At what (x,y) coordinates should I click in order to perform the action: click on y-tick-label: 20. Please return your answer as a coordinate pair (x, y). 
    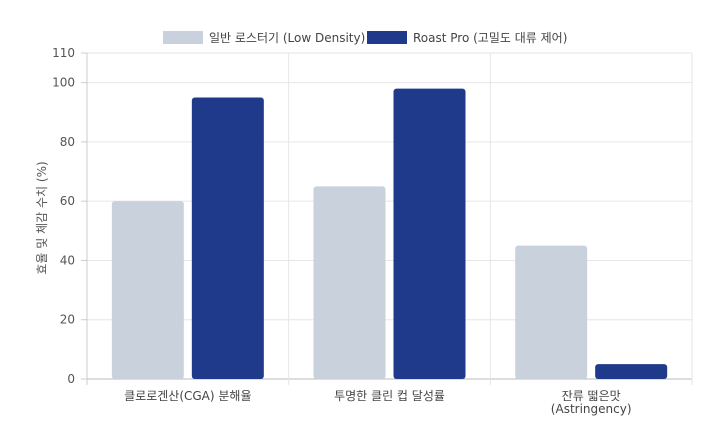
    Looking at the image, I should click on (67, 320).